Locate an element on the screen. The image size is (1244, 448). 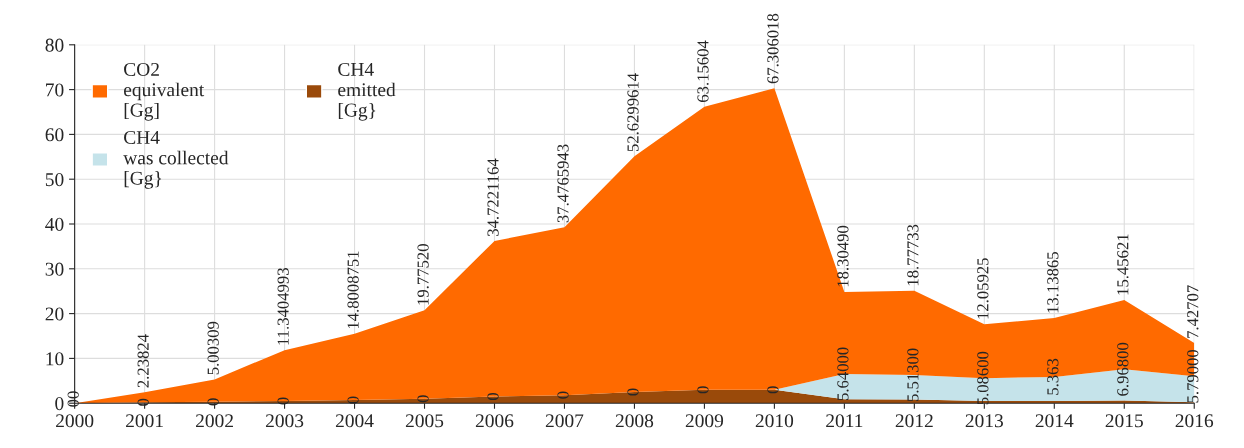
legend-label: CH4 emitted [Gg} is located at coordinates (367, 91).